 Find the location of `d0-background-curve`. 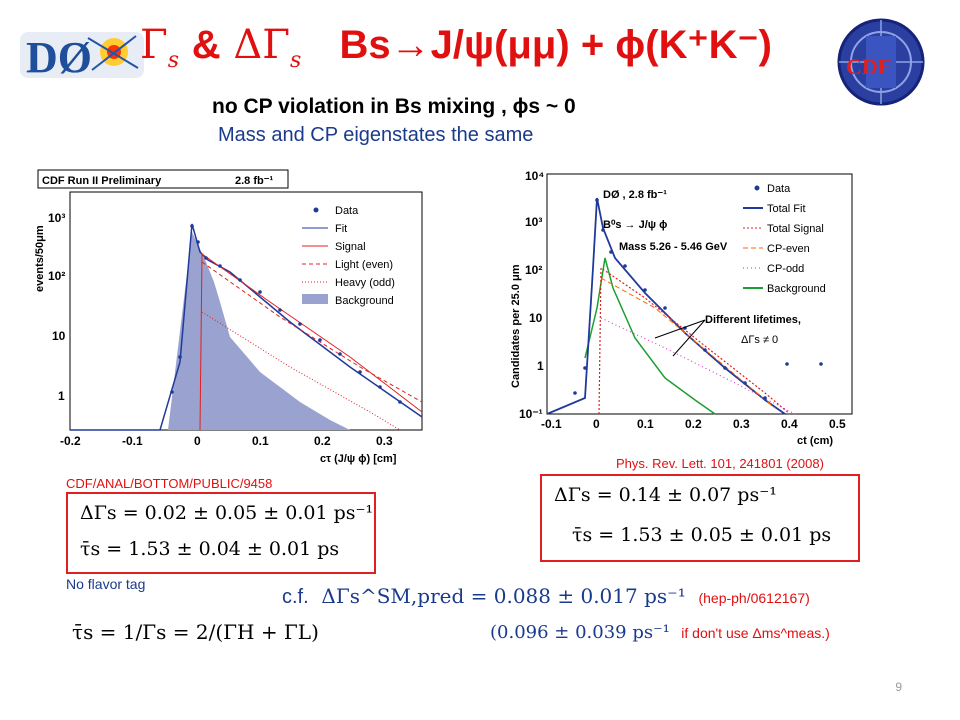

d0-background-curve is located at coordinates (650, 336).